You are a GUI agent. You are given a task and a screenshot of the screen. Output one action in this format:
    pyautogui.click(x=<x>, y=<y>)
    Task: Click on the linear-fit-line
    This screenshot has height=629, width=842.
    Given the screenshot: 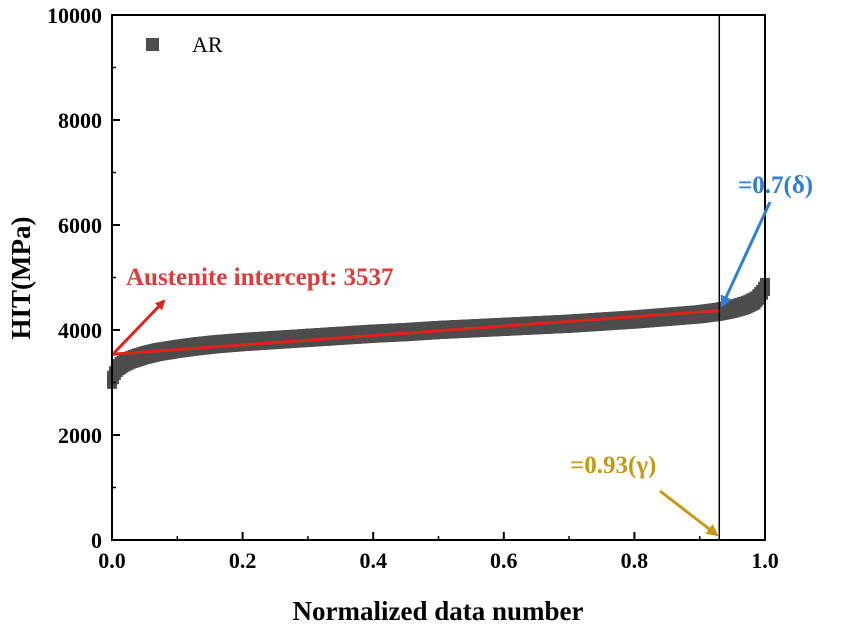 What is the action you would take?
    pyautogui.click(x=415, y=332)
    